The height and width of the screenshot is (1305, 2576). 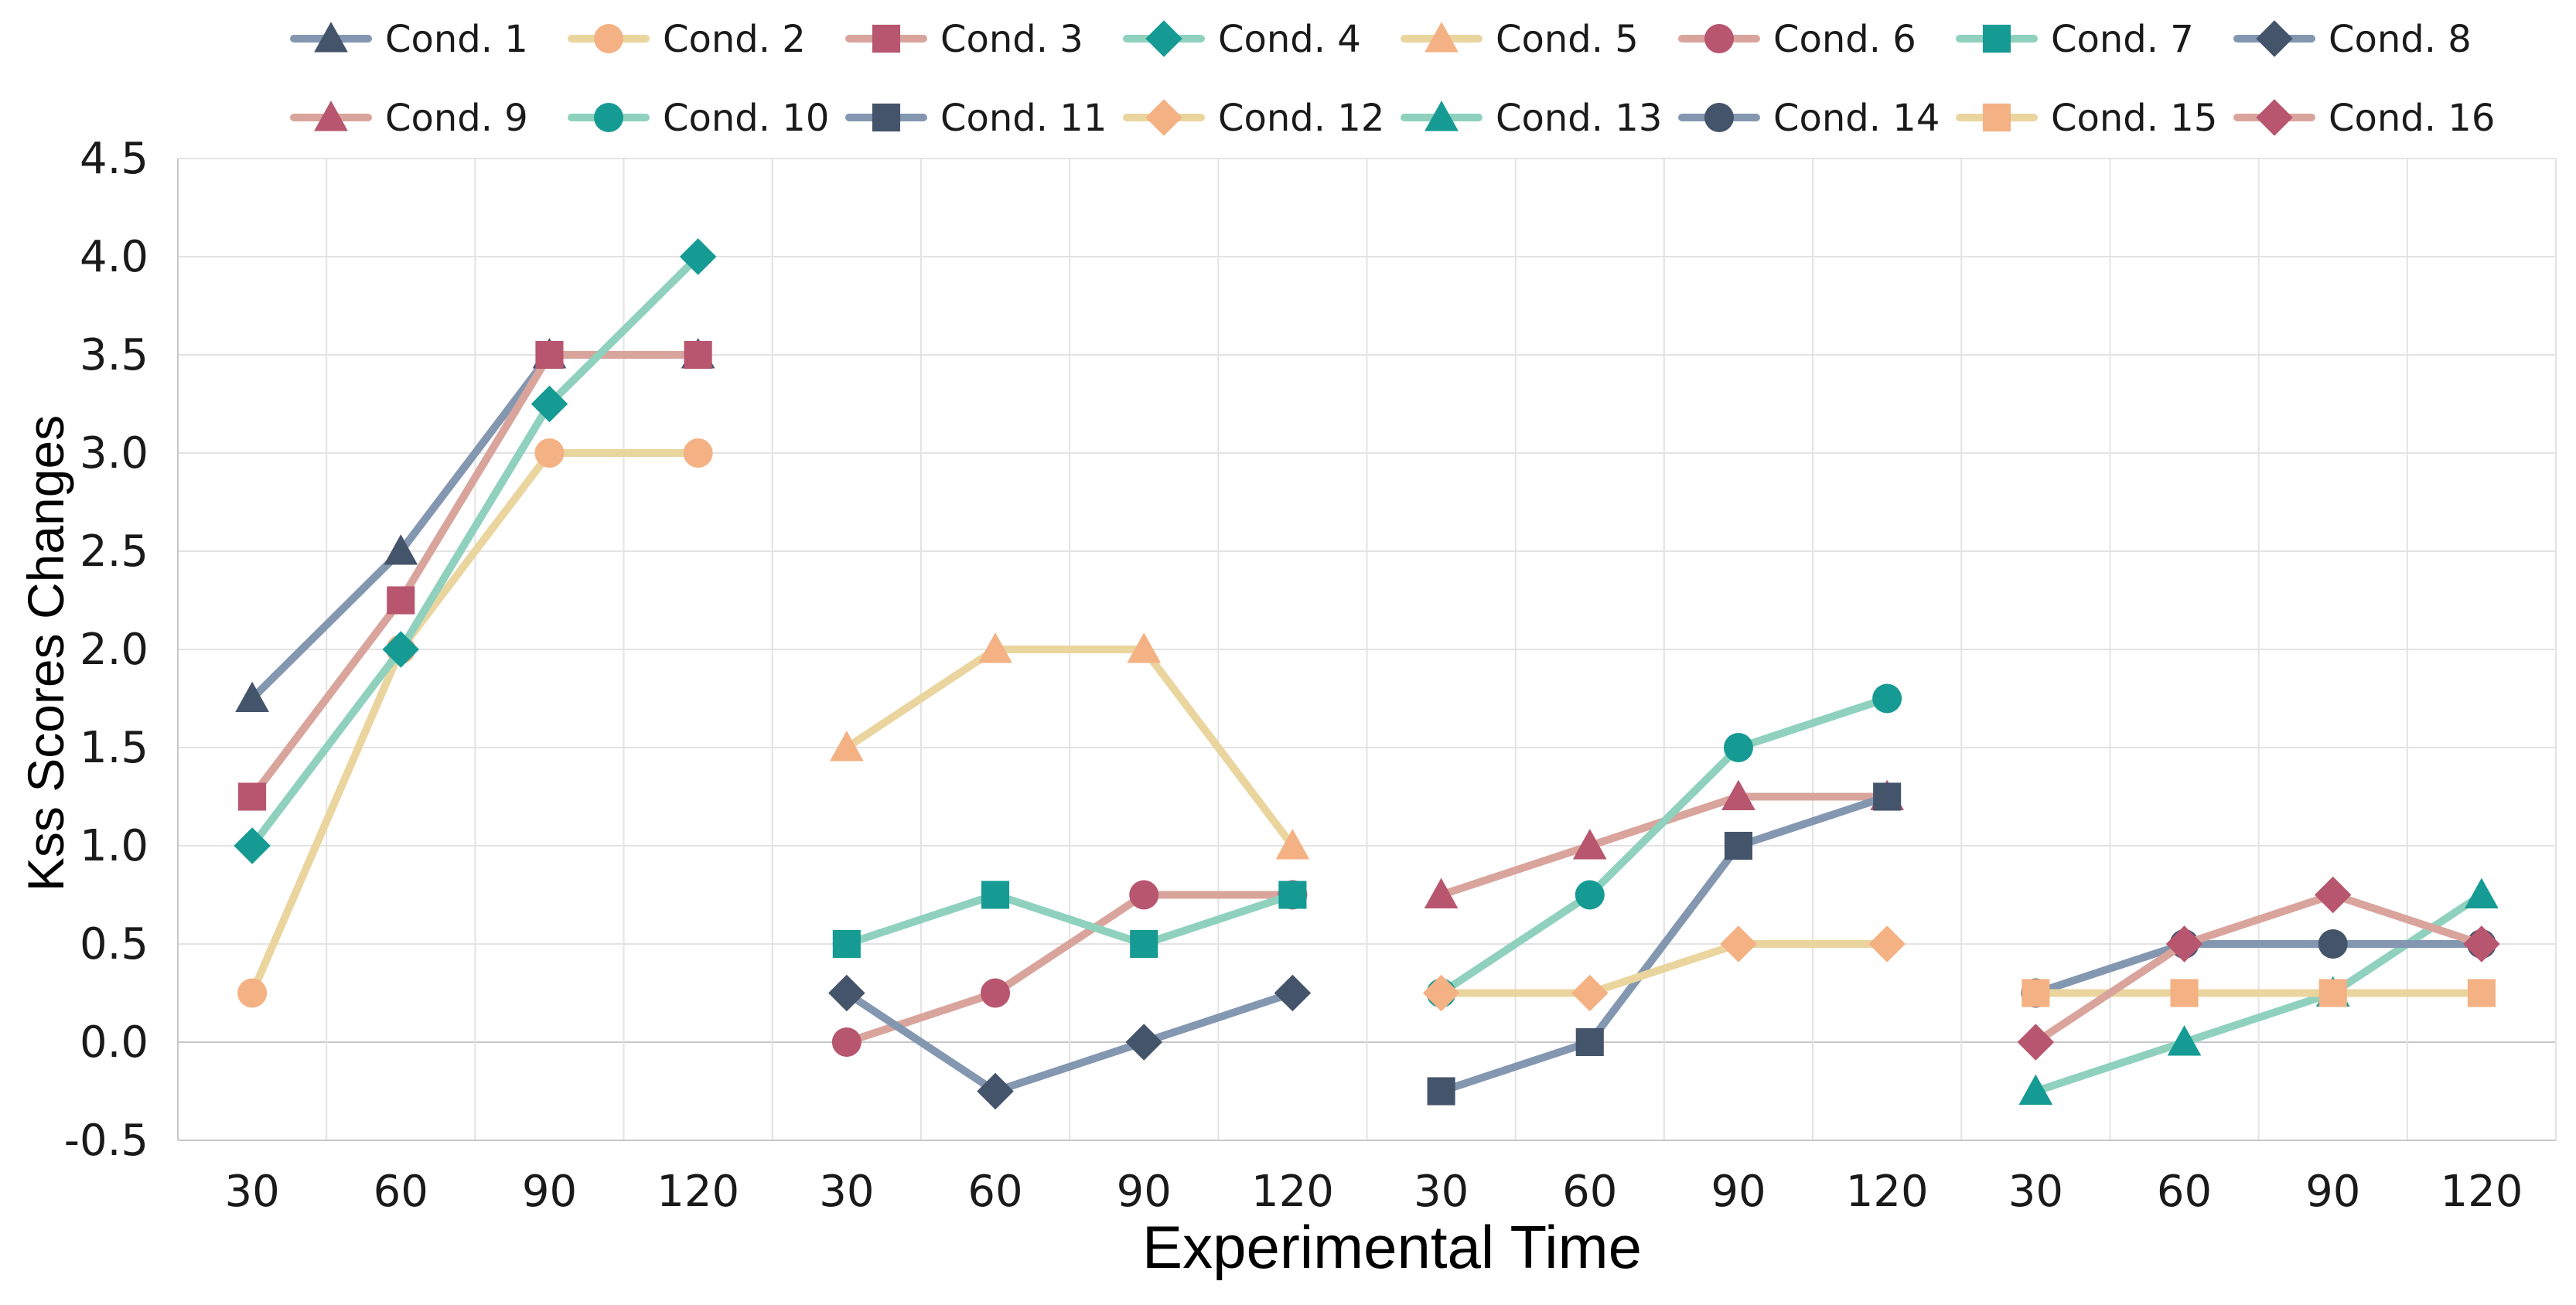 I want to click on legend-item: Cond. 4, so click(x=1242, y=39).